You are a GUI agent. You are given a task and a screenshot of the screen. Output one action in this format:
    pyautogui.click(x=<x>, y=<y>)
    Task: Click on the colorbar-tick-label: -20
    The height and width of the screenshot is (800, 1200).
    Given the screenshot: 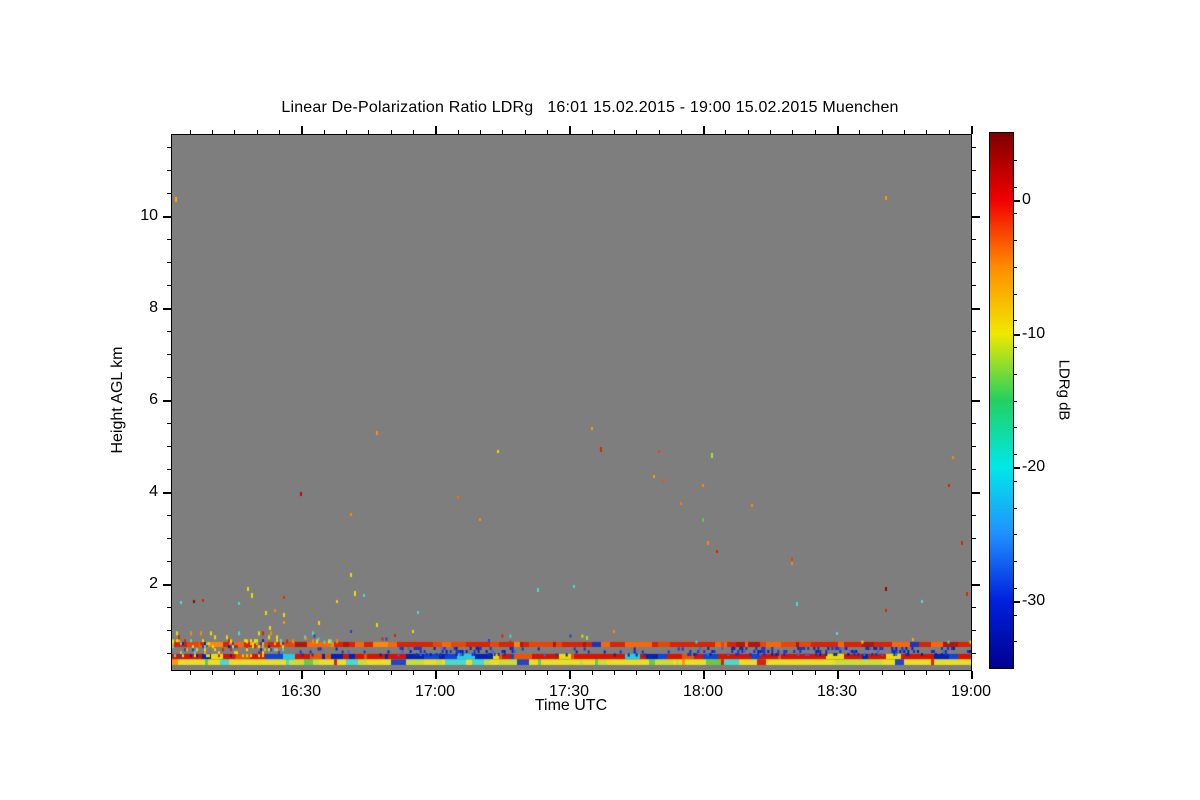 What is the action you would take?
    pyautogui.click(x=1034, y=466)
    